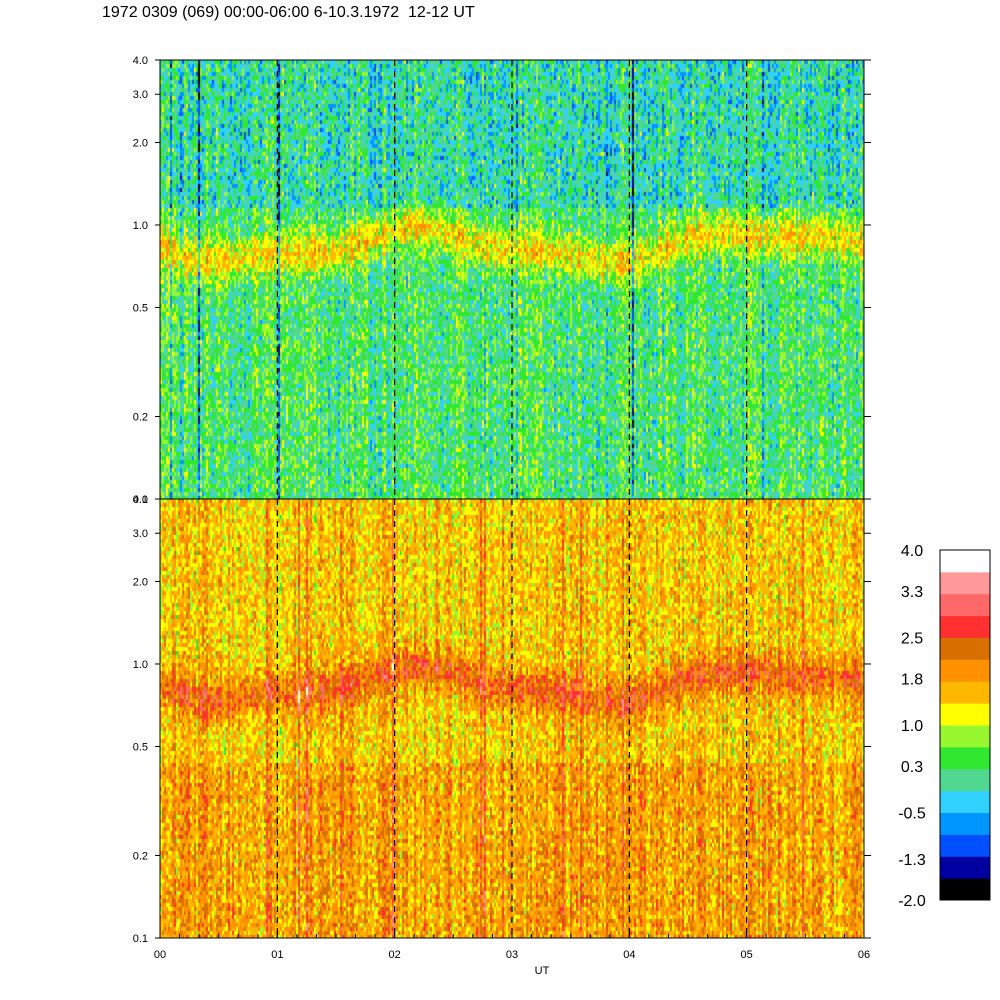 The width and height of the screenshot is (1000, 1000). What do you see at coordinates (512, 955) in the screenshot?
I see `x-tick-label: 03` at bounding box center [512, 955].